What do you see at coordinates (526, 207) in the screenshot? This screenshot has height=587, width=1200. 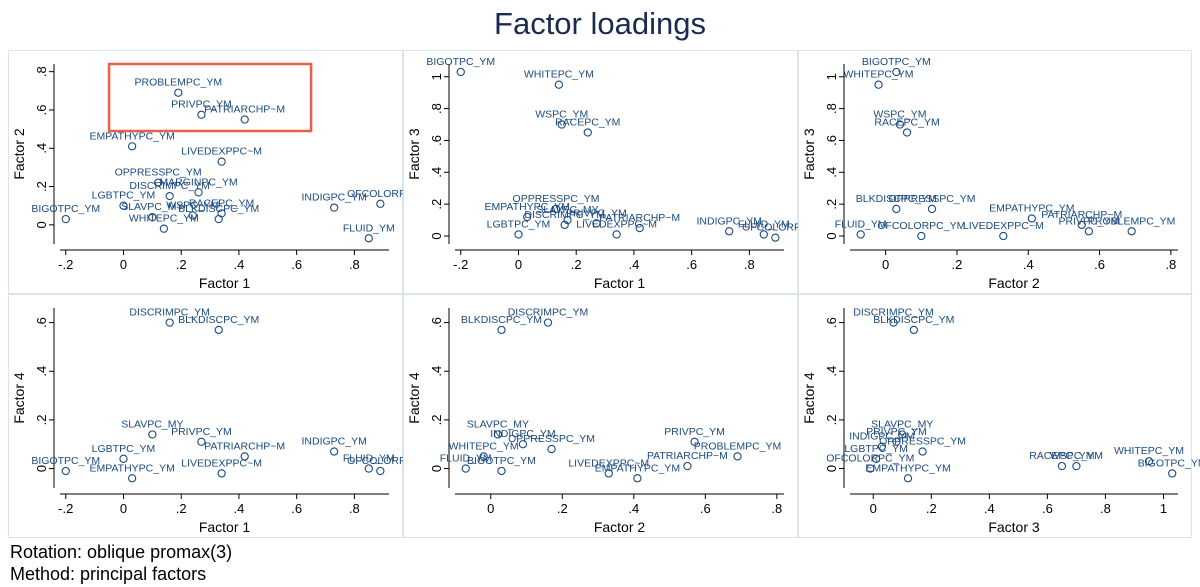 I see `point-label: EMPATHYPC_YM` at bounding box center [526, 207].